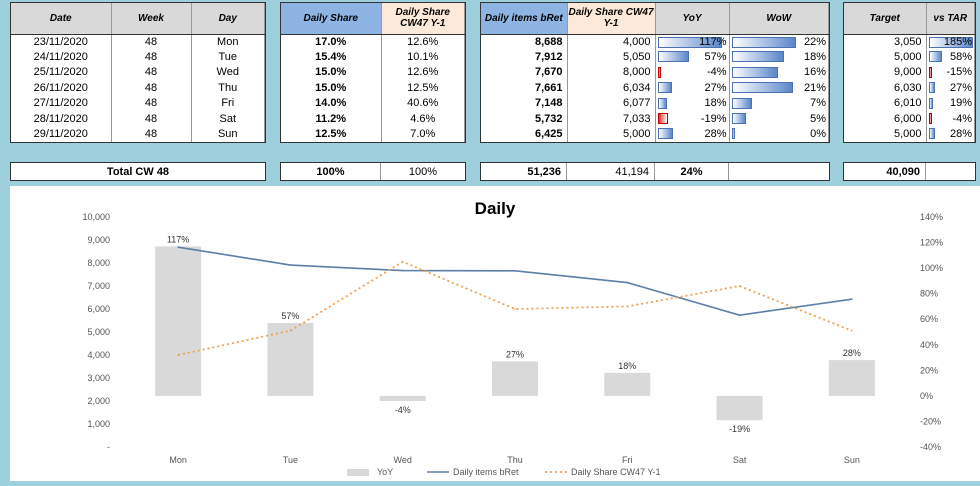 Image resolution: width=980 pixels, height=486 pixels. Describe the element at coordinates (713, 42) in the screenshot. I see `bar-value: 117%` at that location.